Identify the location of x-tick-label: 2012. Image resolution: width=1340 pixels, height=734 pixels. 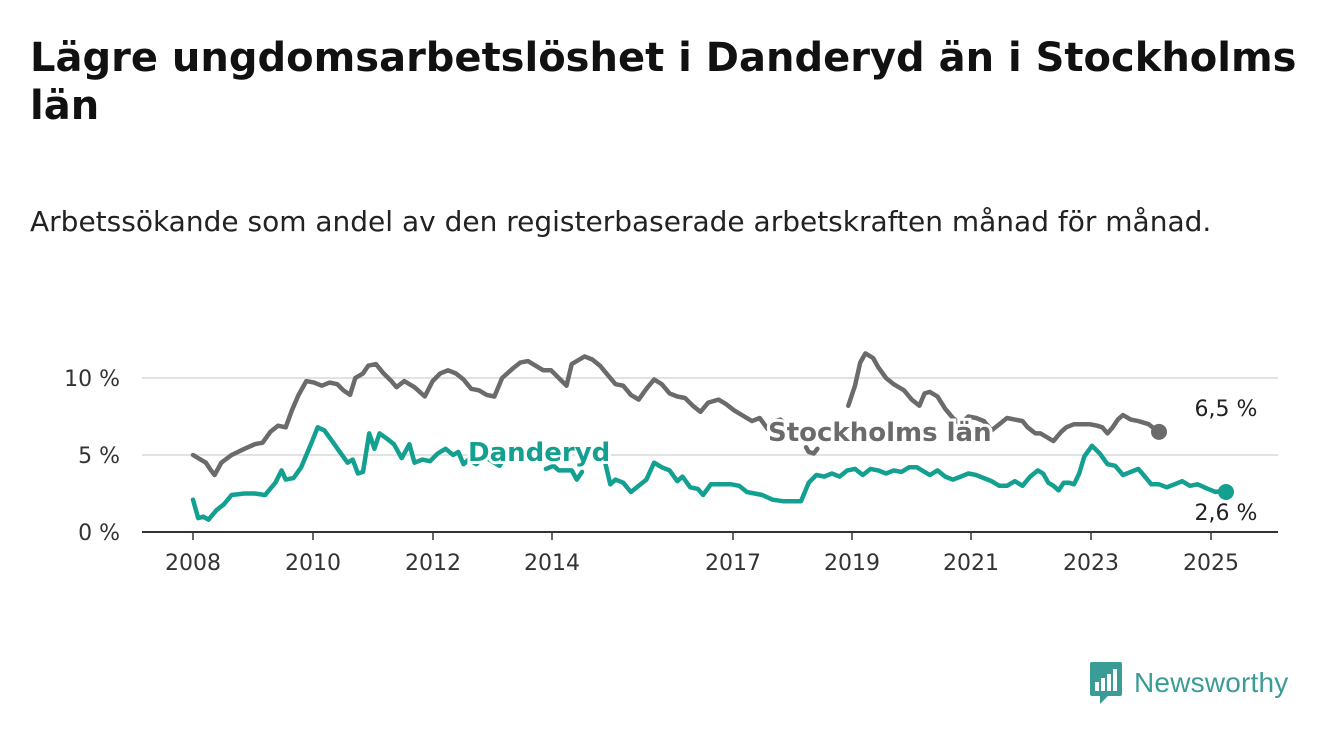
(433, 563).